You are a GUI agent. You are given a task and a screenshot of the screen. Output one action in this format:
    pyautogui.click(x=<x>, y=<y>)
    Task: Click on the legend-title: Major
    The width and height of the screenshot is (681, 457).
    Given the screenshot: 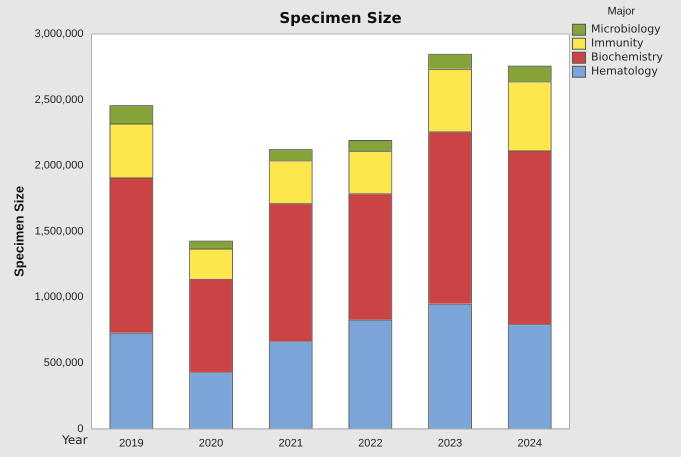 What is the action you would take?
    pyautogui.click(x=622, y=12)
    